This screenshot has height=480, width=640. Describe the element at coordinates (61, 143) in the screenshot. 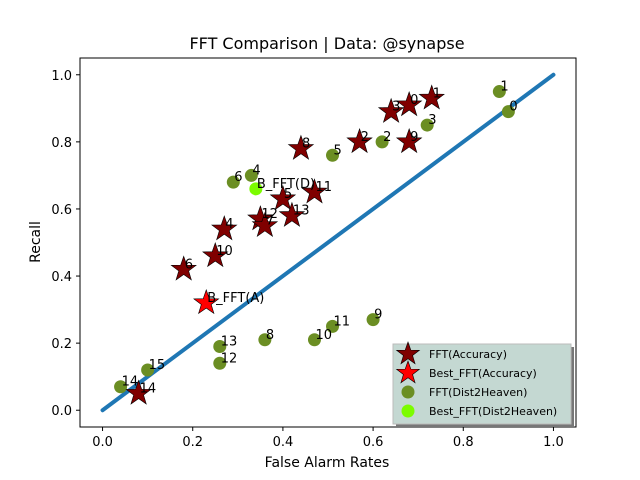

I see `y-tick-label: 0.8` at that location.